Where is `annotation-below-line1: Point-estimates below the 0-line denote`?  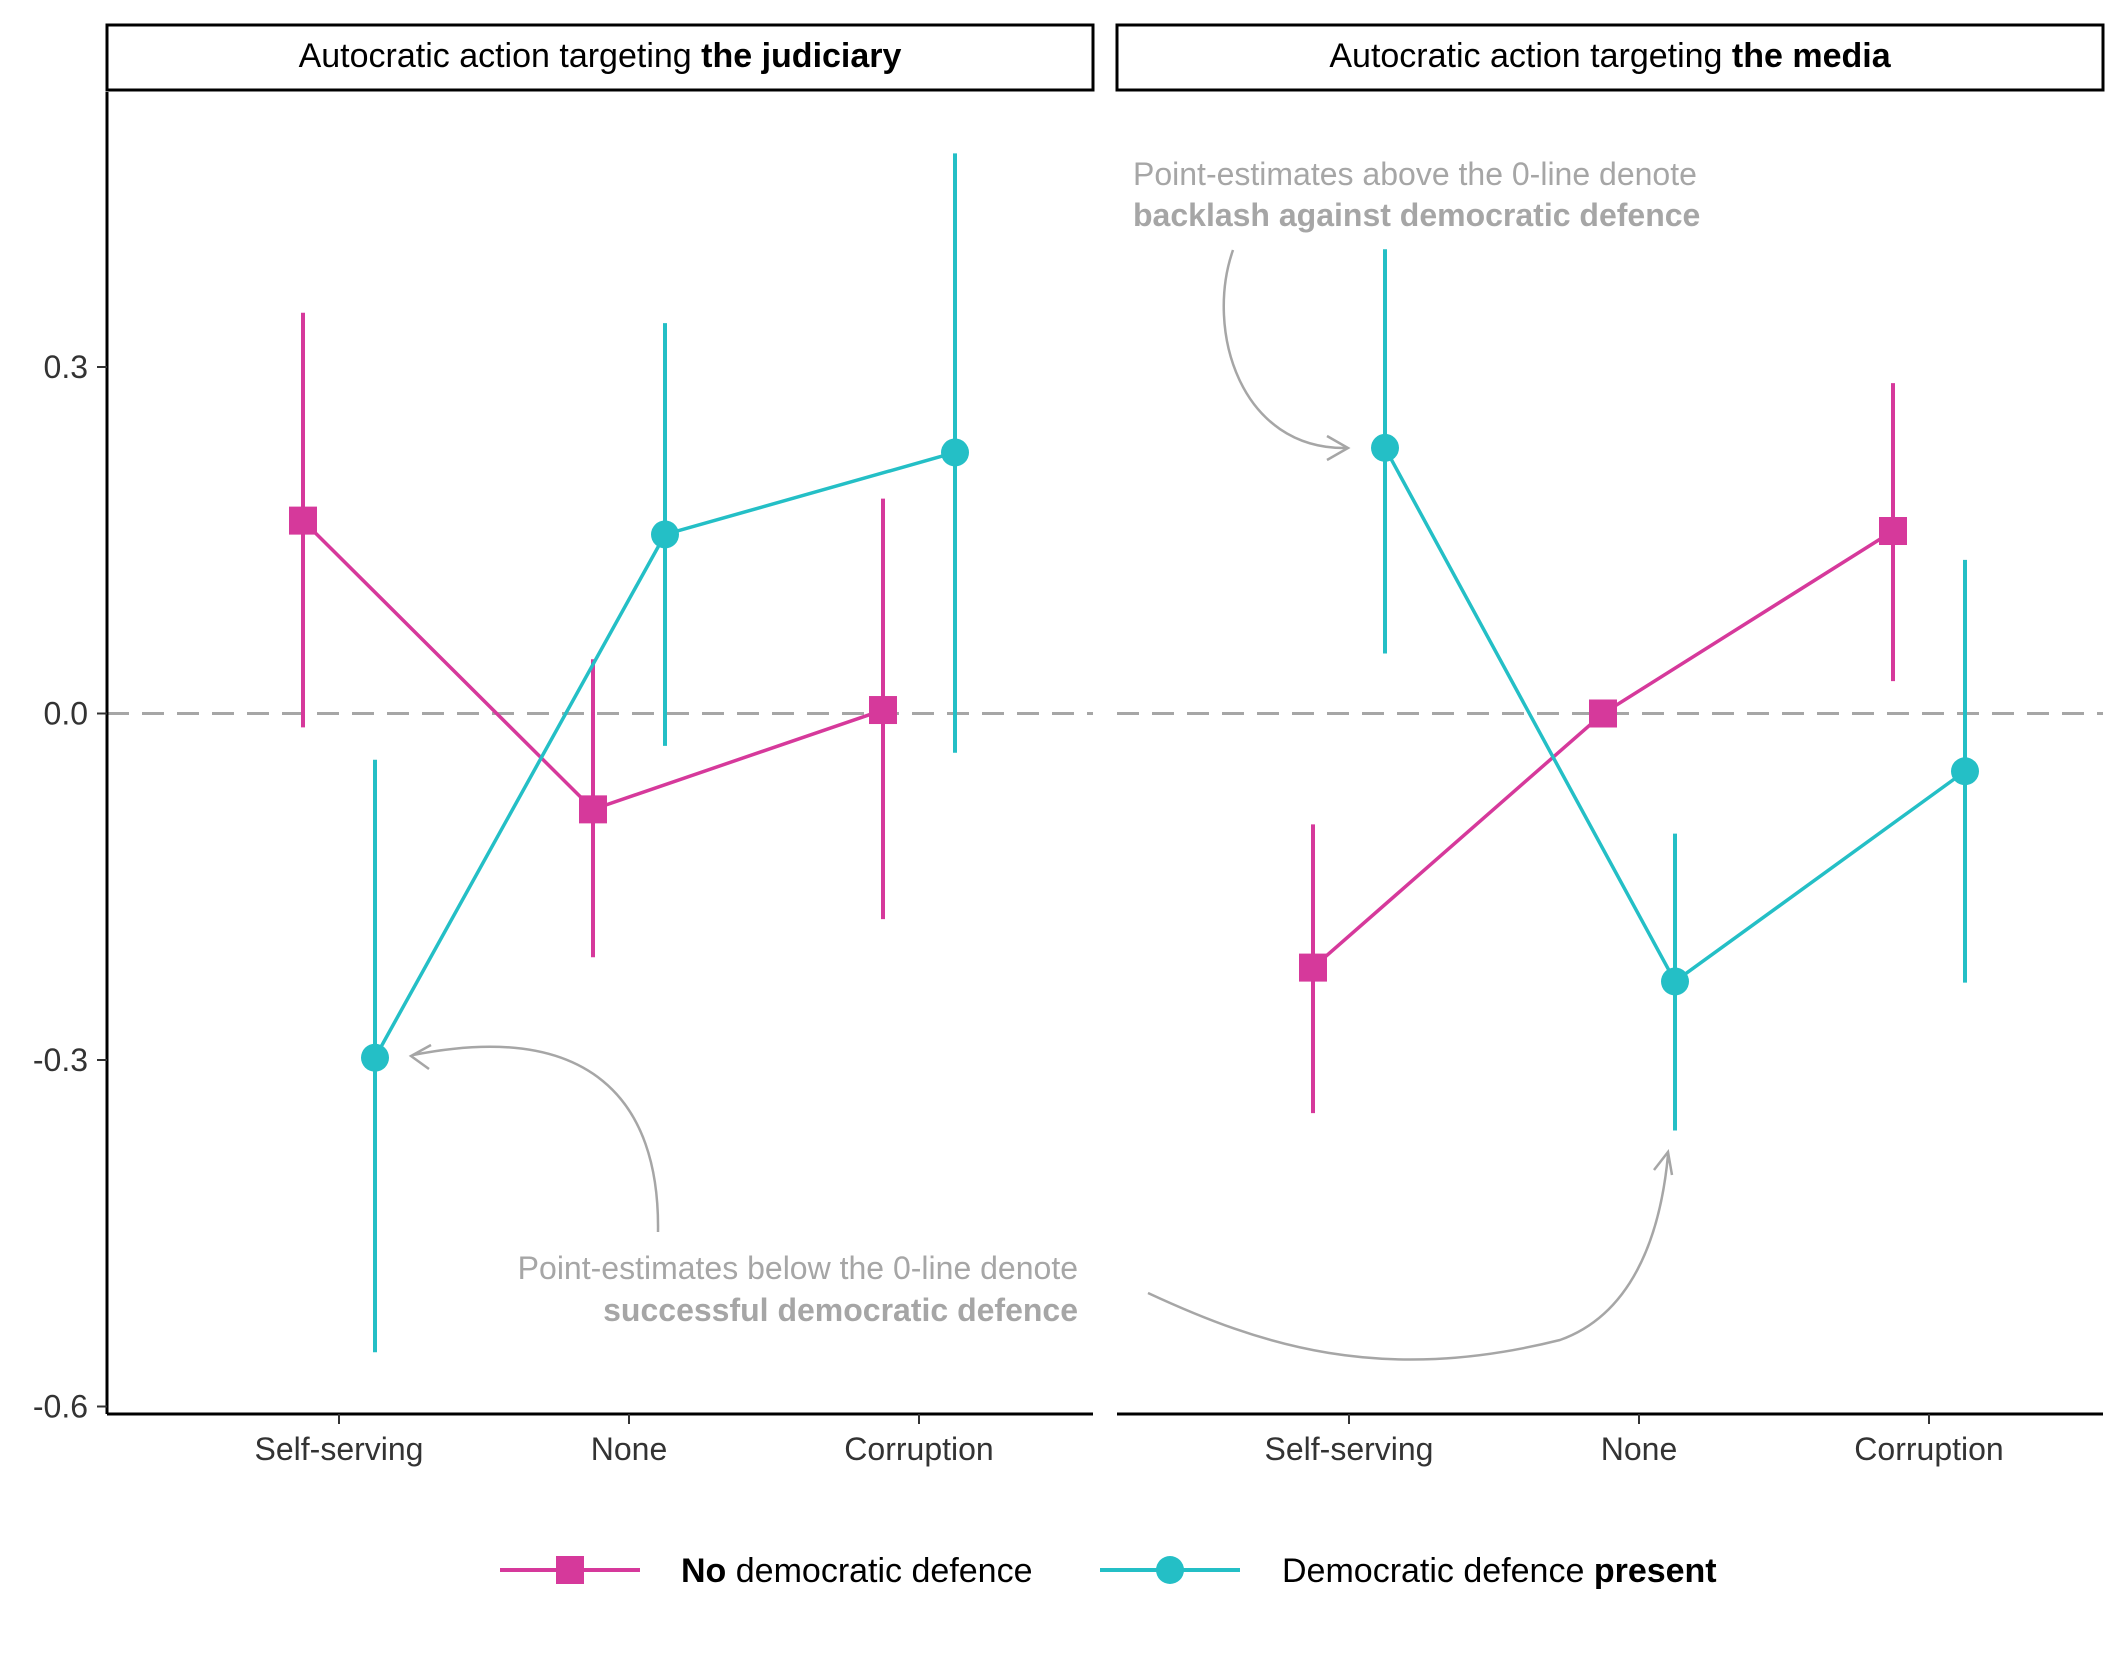
annotation-below-line1: Point-estimates below the 0-line denote is located at coordinates (798, 1268).